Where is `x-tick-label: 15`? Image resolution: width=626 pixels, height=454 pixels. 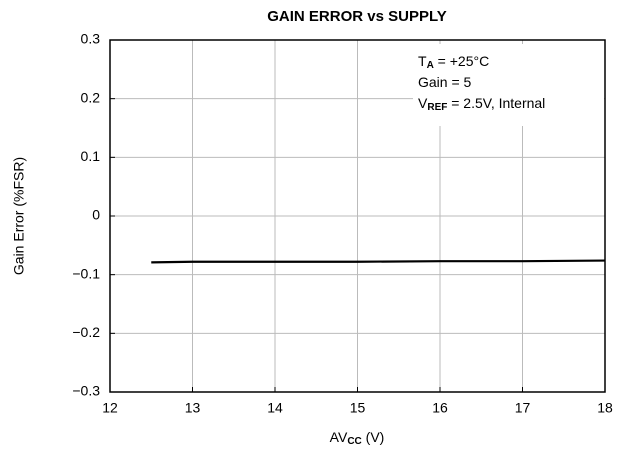 x-tick-label: 15 is located at coordinates (358, 408).